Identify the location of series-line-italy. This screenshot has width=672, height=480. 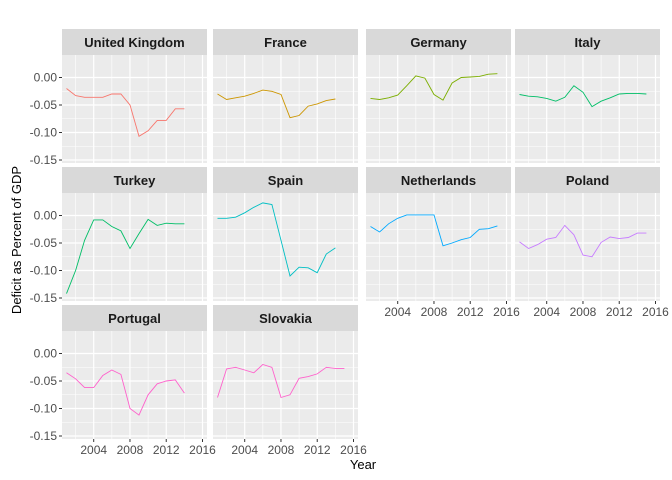
(583, 96).